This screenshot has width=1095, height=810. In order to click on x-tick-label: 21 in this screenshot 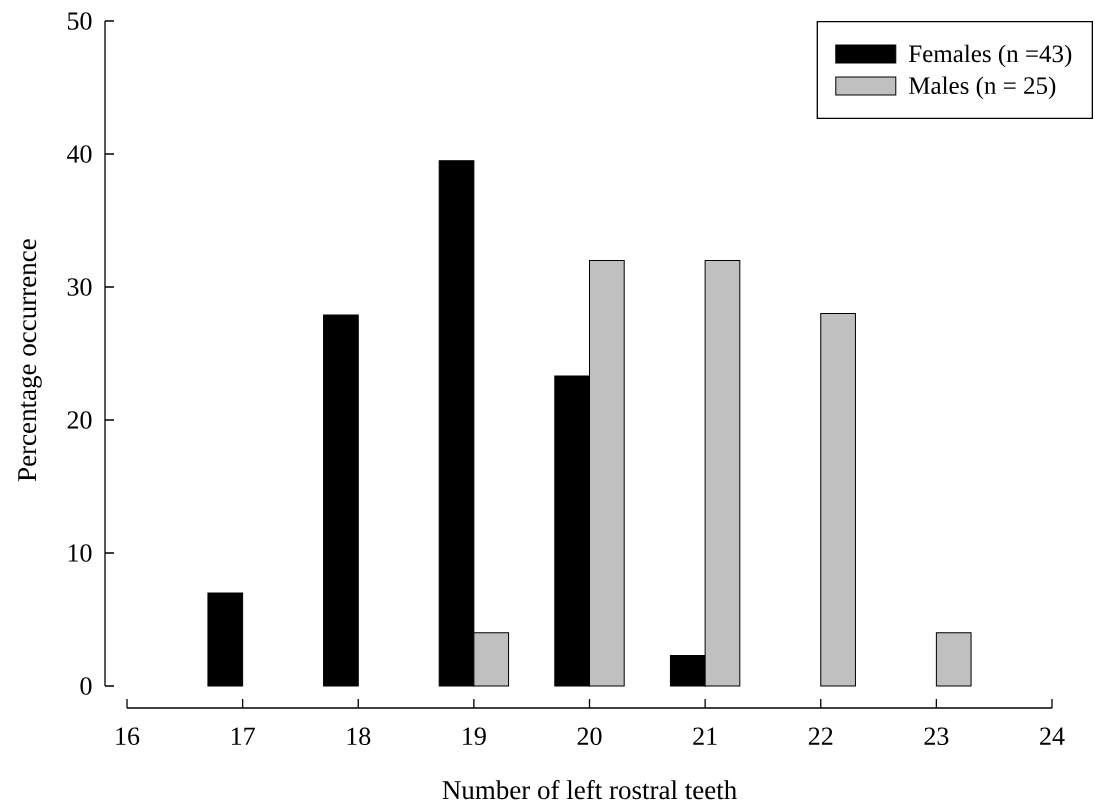, I will do `click(705, 736)`.